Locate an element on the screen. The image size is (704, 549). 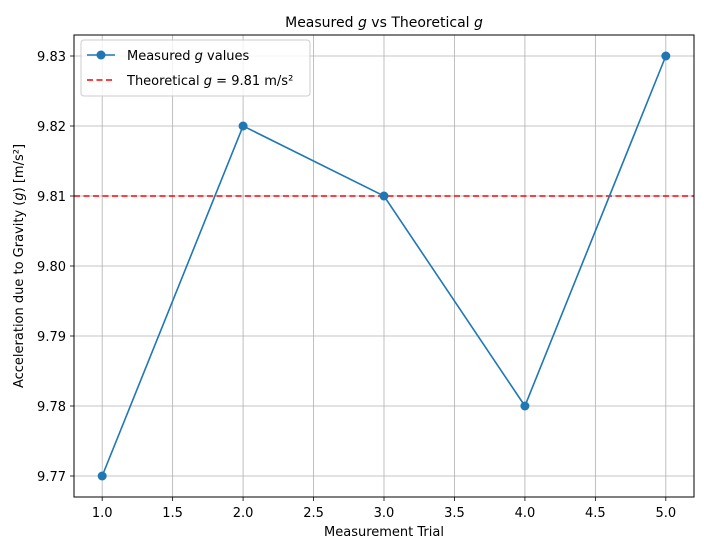
y-axis-label-part-3: ) [m/s²] is located at coordinates (19, 168).